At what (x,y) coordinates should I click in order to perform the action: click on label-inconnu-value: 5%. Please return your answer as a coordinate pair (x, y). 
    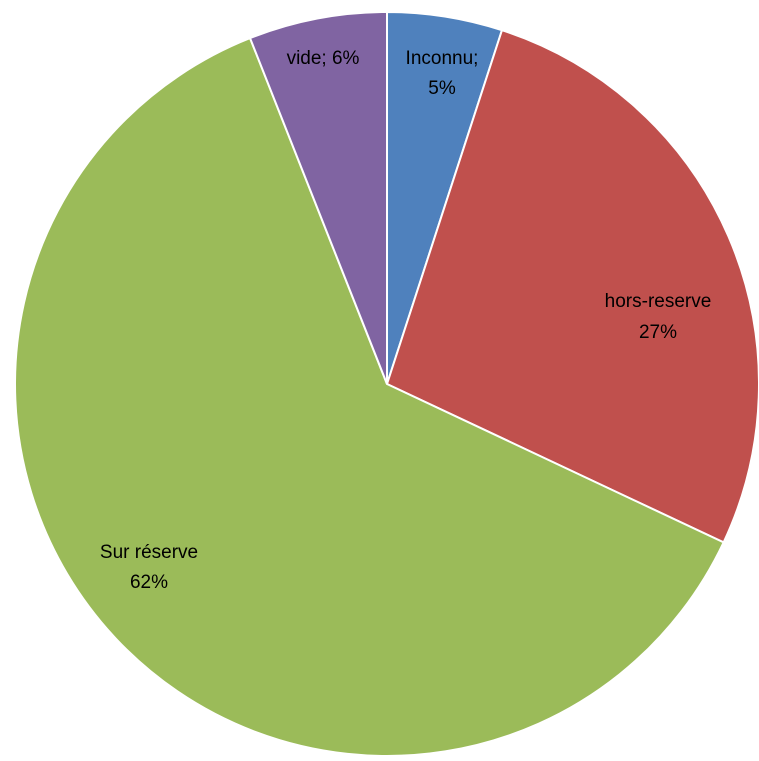
    Looking at the image, I should click on (442, 88).